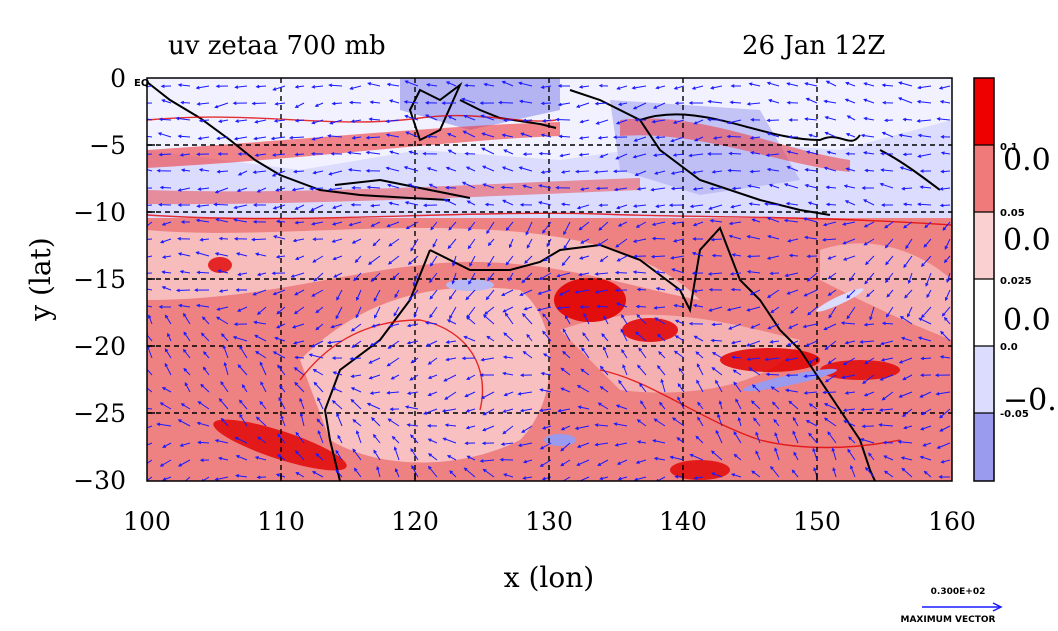  Describe the element at coordinates (813, 46) in the screenshot. I see `map-time: 26 Jan 12Z` at that location.